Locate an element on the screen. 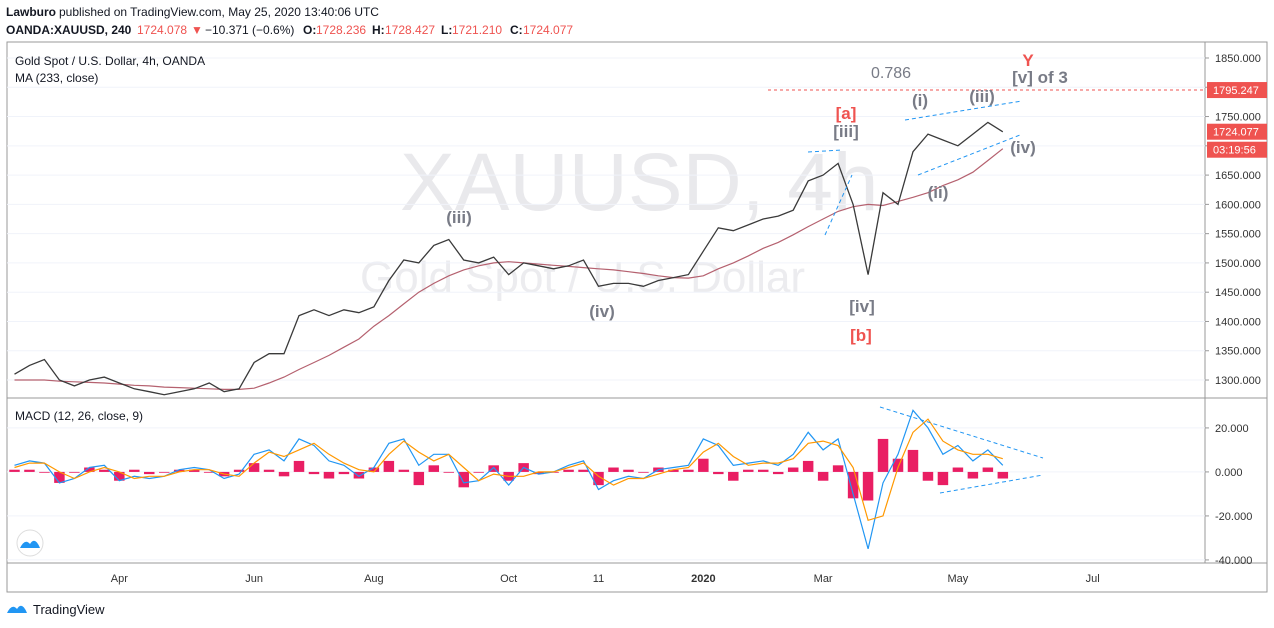  last-price-label: 1724.077 is located at coordinates (1236, 133).